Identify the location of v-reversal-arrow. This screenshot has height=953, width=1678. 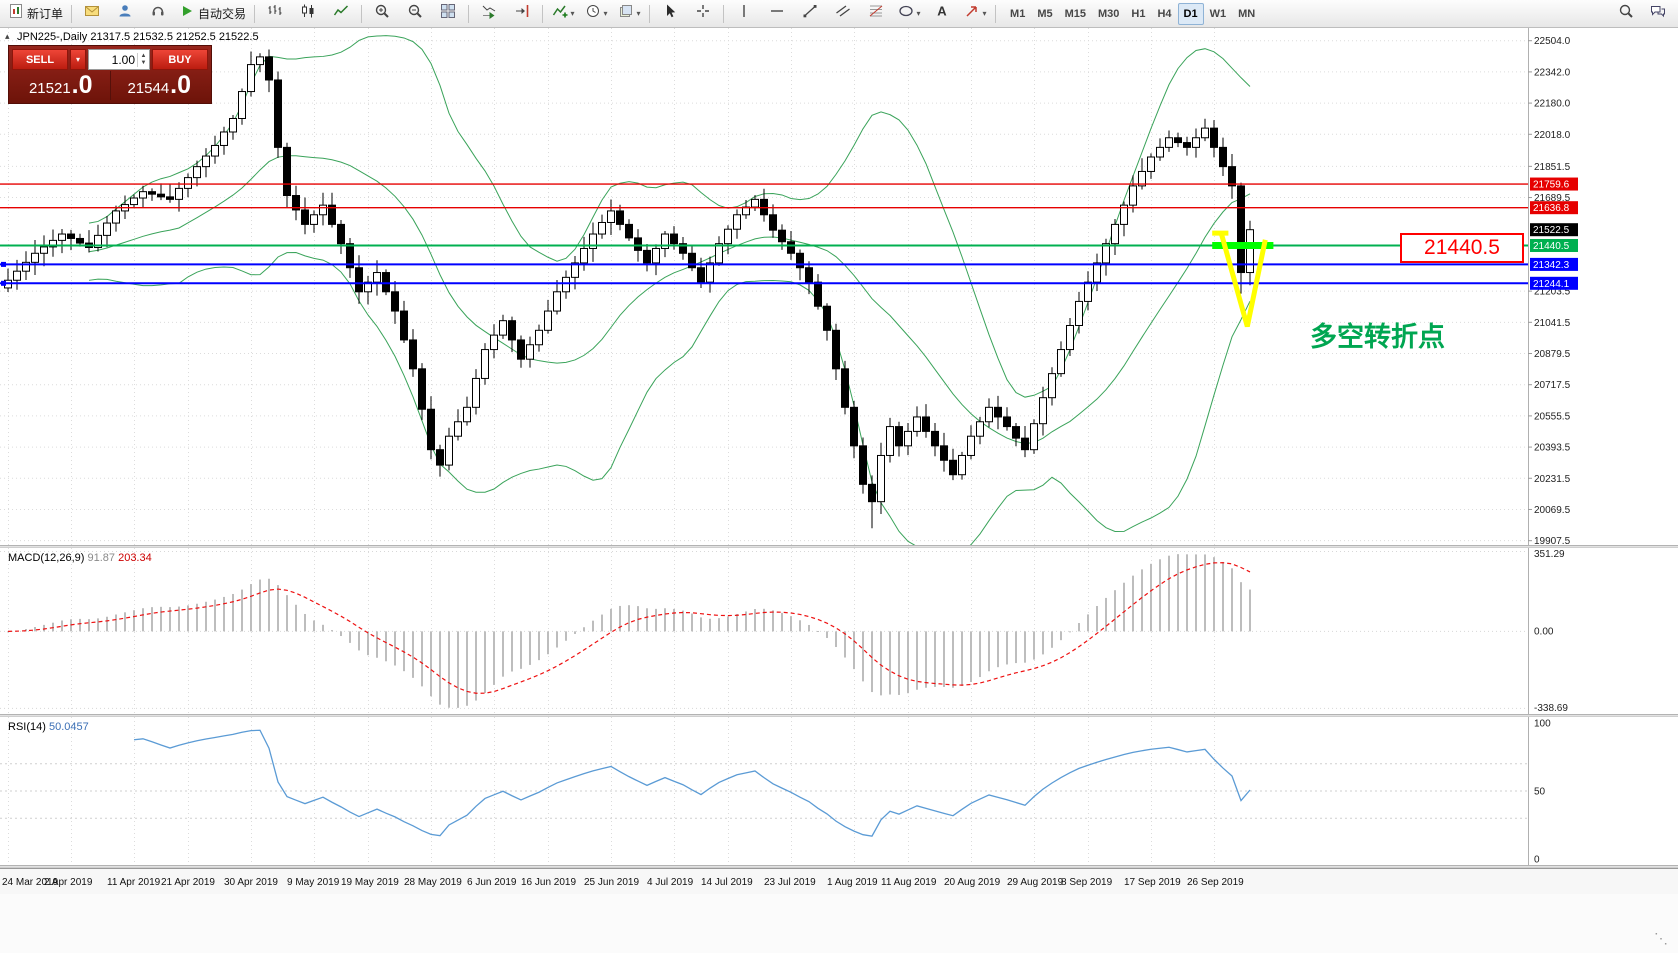
(1243, 280).